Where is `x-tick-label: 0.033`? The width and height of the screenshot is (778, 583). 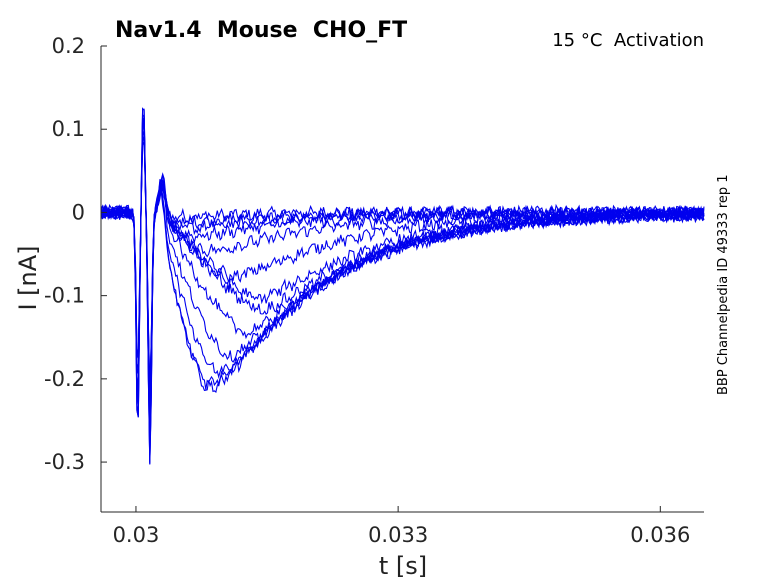 x-tick-label: 0.033 is located at coordinates (398, 535).